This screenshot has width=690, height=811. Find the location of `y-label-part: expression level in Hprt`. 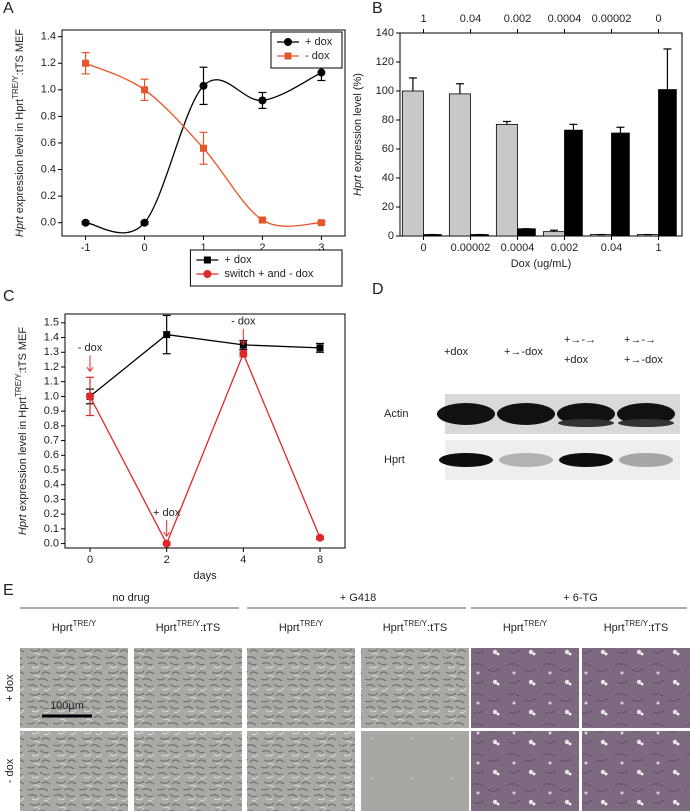

y-label-part: expression level in Hprt is located at coordinates (23, 454).